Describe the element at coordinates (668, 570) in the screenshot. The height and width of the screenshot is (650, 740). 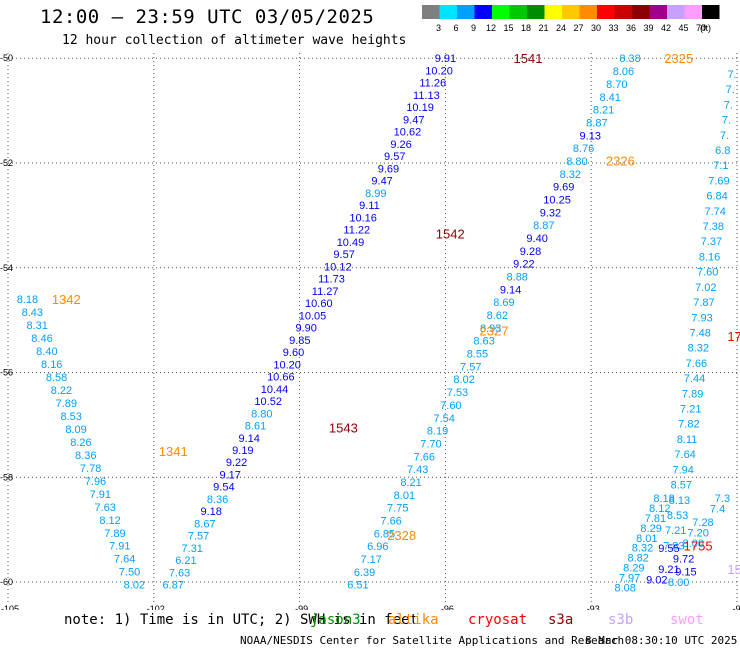
I see `wave-height-value: 9.21` at that location.